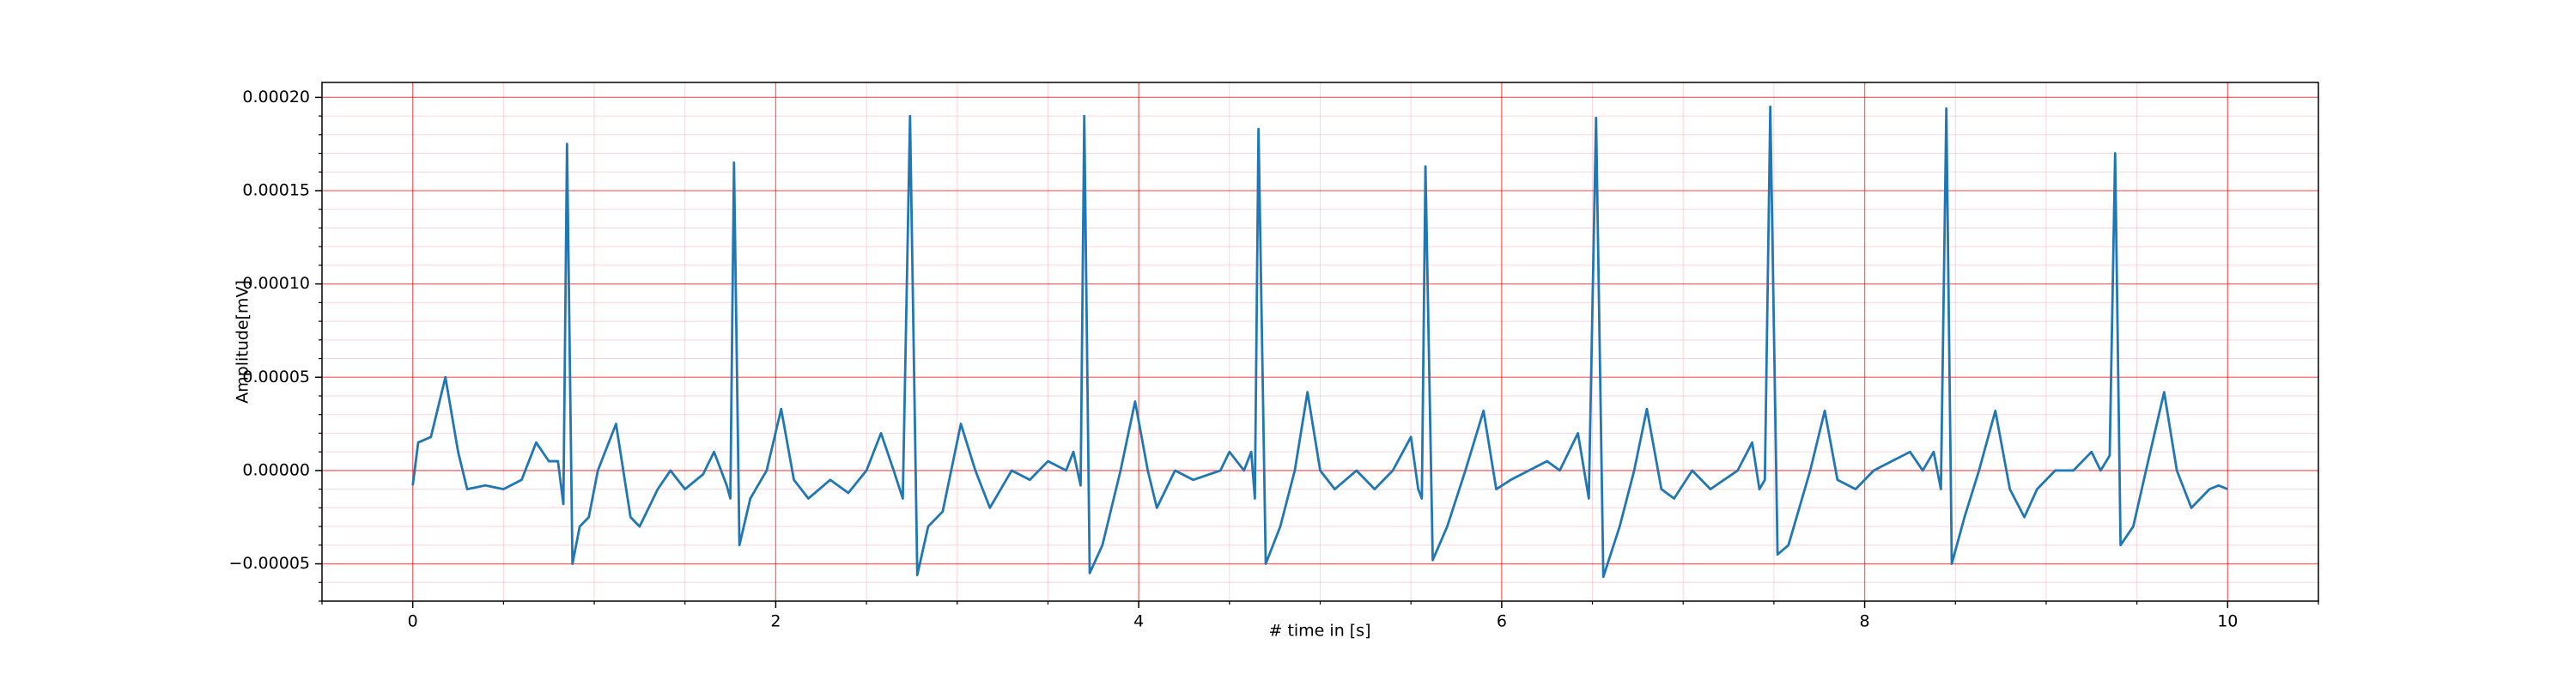 This screenshot has height=687, width=2576. Describe the element at coordinates (243, 342) in the screenshot. I see `y-axis-label: Amplitude[mV]` at that location.